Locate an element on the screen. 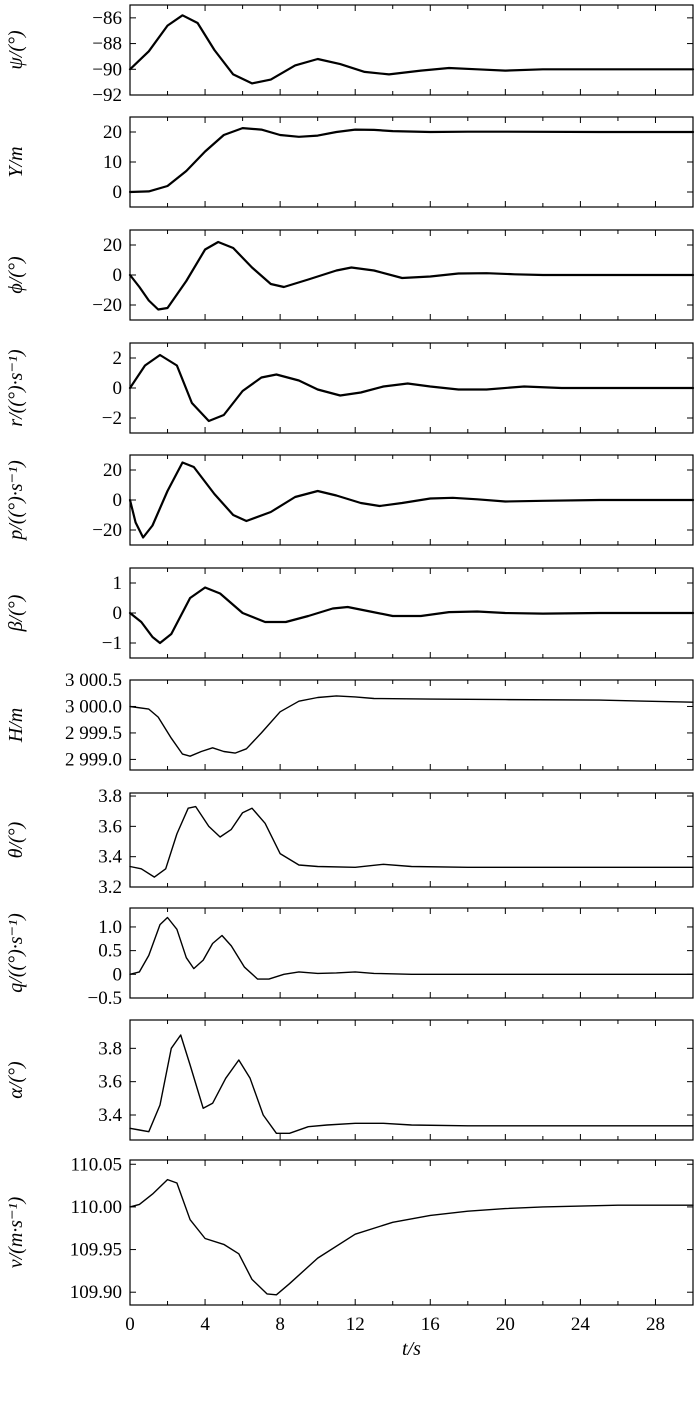 The width and height of the screenshot is (700, 1403). x-tick-label: 28 is located at coordinates (655, 1324).